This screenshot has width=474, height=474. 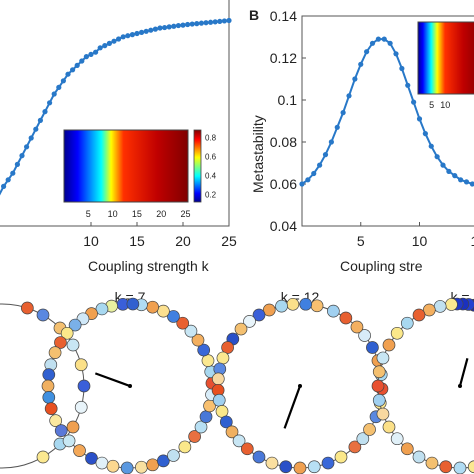 What do you see at coordinates (197, 166) in the screenshot?
I see `panel-a-inset-colorbar` at bounding box center [197, 166].